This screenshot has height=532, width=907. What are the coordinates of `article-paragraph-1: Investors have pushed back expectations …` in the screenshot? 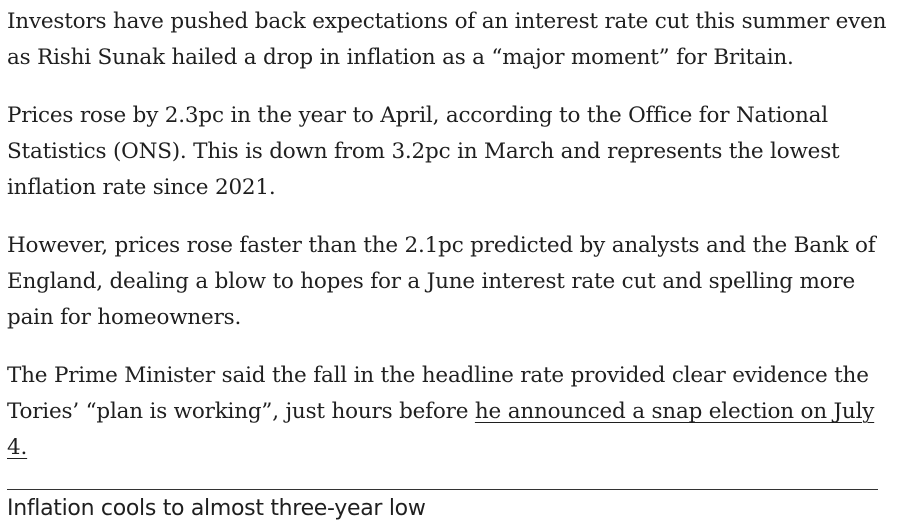 It's located at (447, 39).